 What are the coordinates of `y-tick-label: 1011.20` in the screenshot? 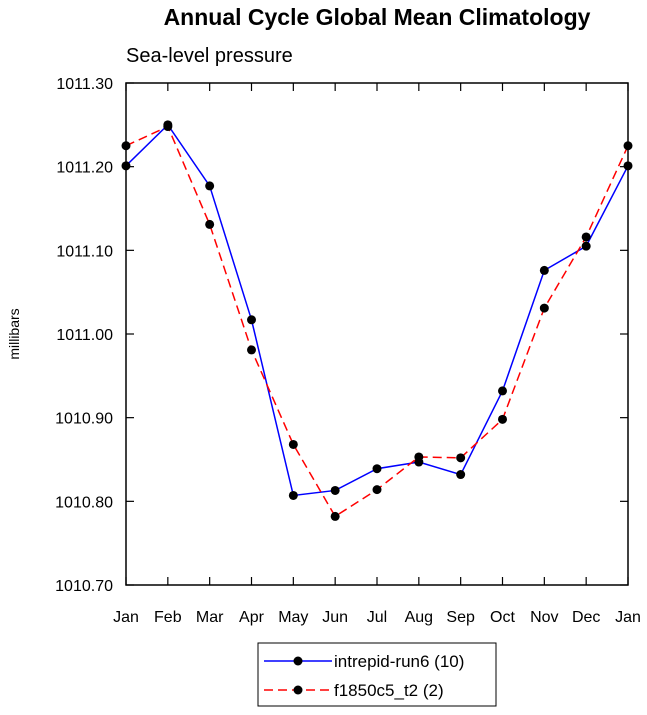 It's located at (84, 168).